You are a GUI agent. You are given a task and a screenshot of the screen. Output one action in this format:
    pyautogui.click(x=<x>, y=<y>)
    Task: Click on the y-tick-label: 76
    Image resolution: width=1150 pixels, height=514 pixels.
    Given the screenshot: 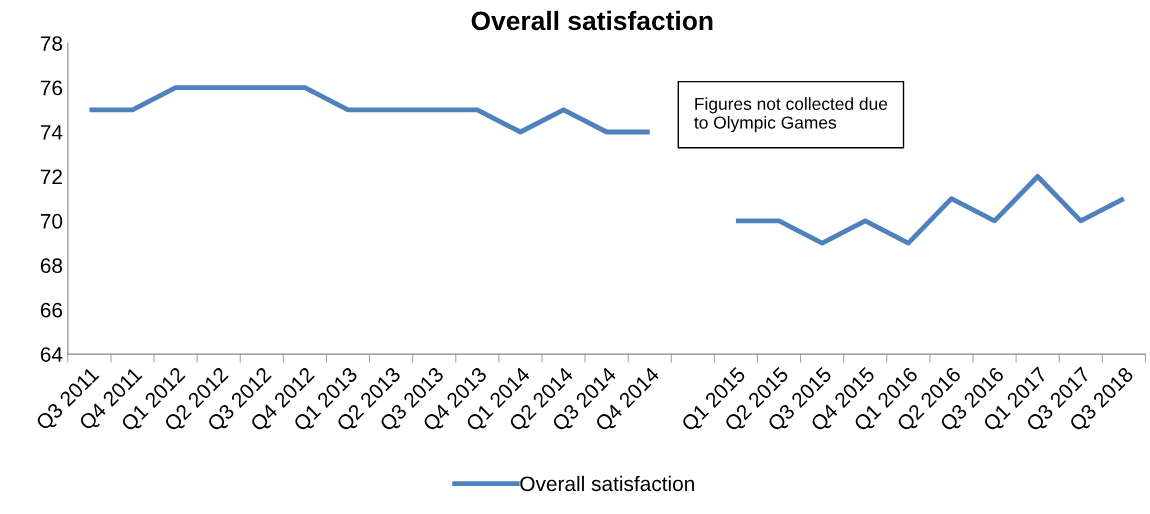 What is the action you would take?
    pyautogui.click(x=51, y=88)
    